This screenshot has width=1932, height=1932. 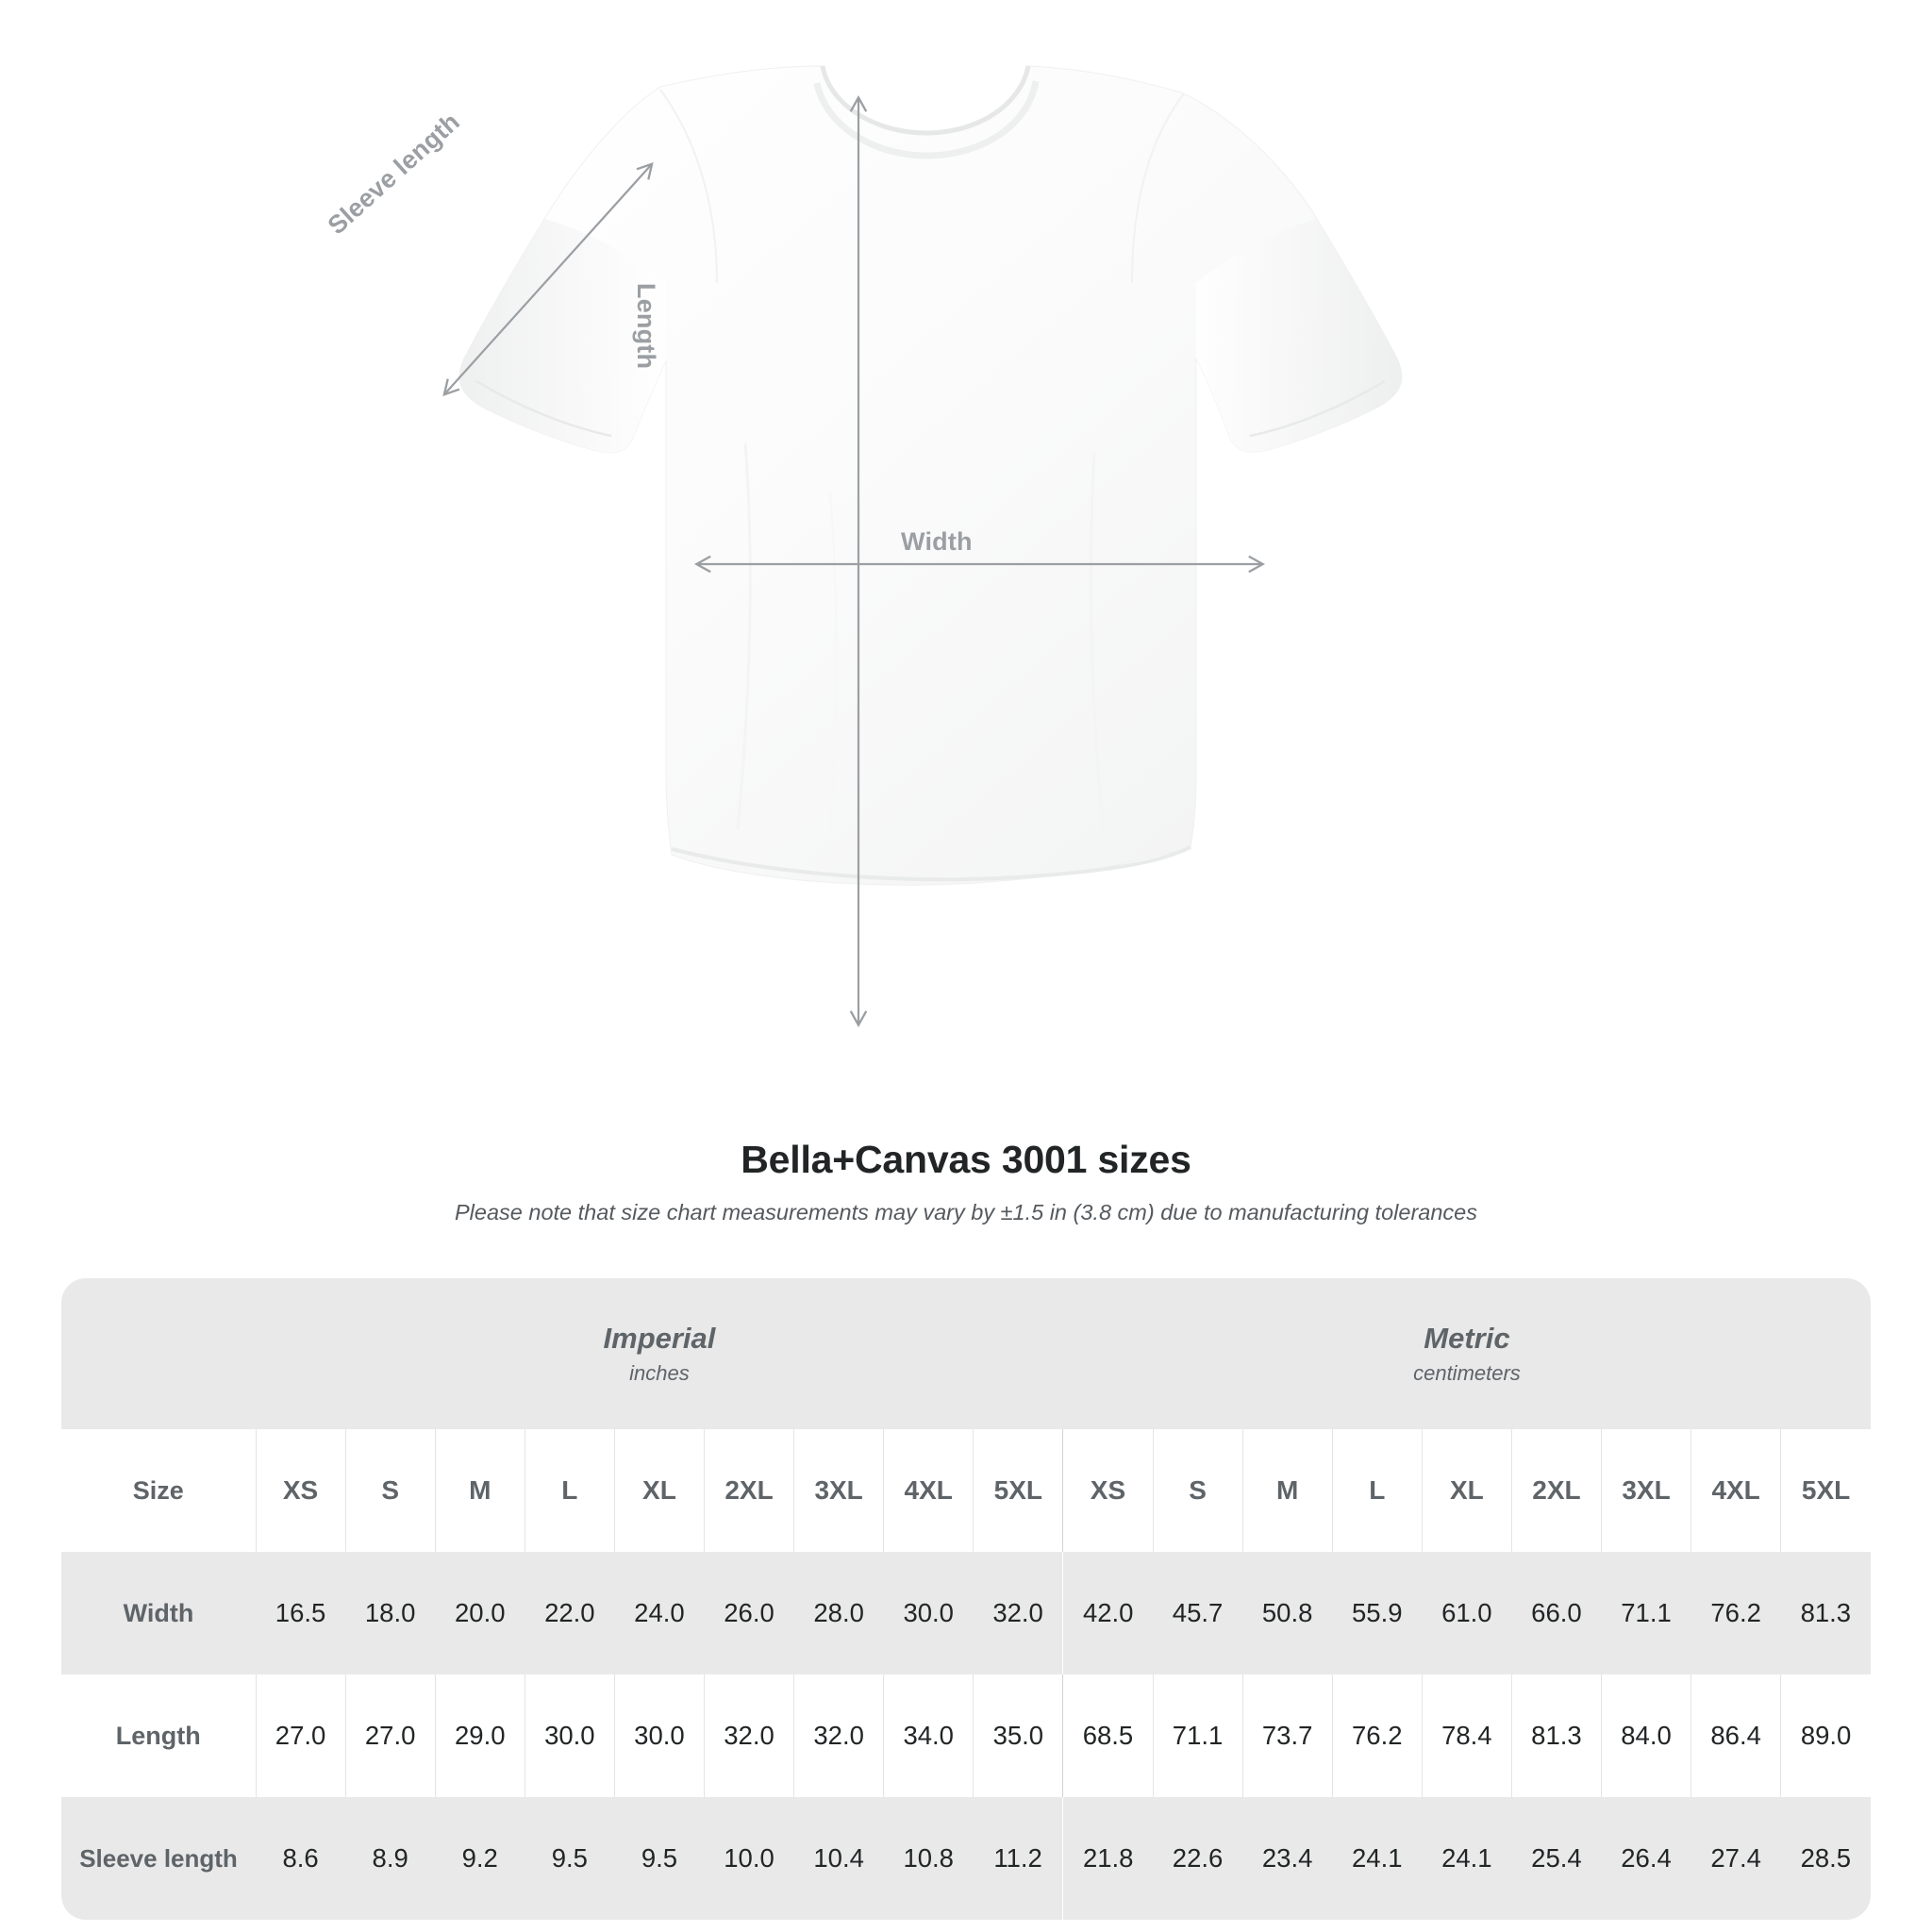 What do you see at coordinates (391, 1613) in the screenshot?
I see `cell-width-imperial-s: 18.0` at bounding box center [391, 1613].